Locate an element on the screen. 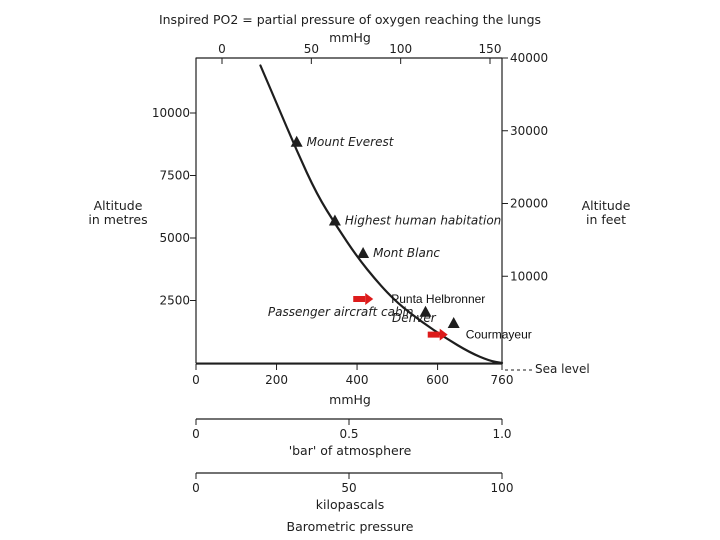 The width and height of the screenshot is (720, 540). bottom-tick-label: 760 is located at coordinates (502, 380).